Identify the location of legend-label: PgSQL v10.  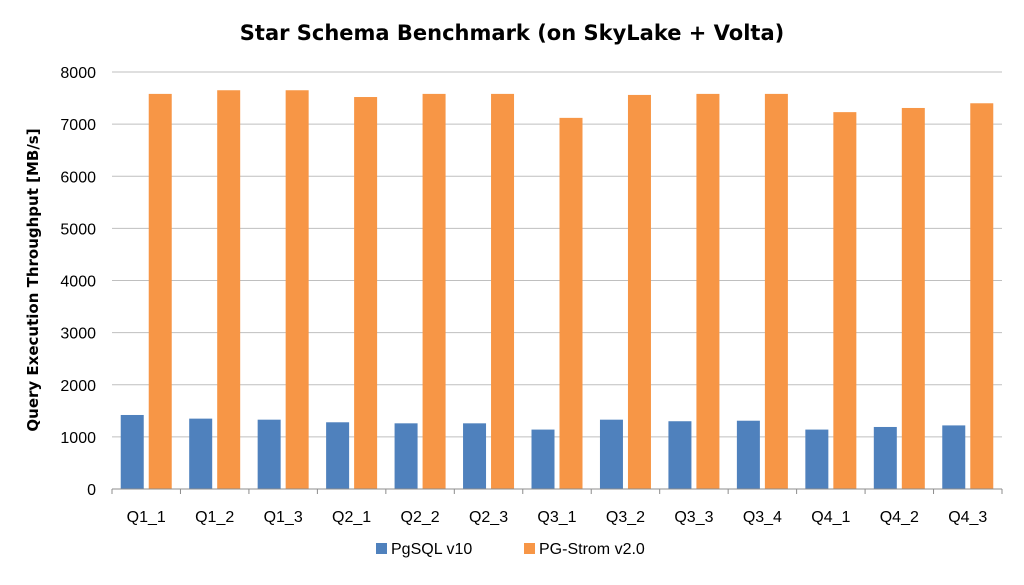
(431, 549).